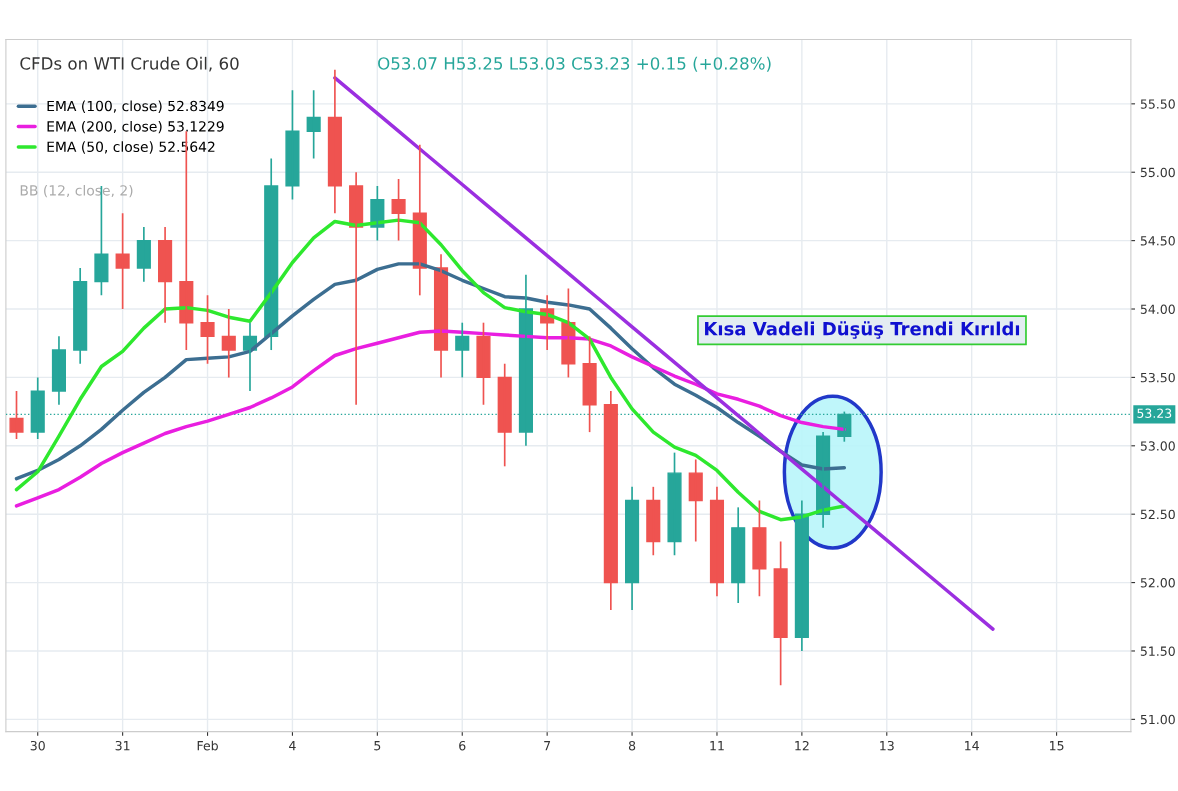 The width and height of the screenshot is (1178, 791). What do you see at coordinates (1157, 446) in the screenshot?
I see `y-tick-label: 53.00` at bounding box center [1157, 446].